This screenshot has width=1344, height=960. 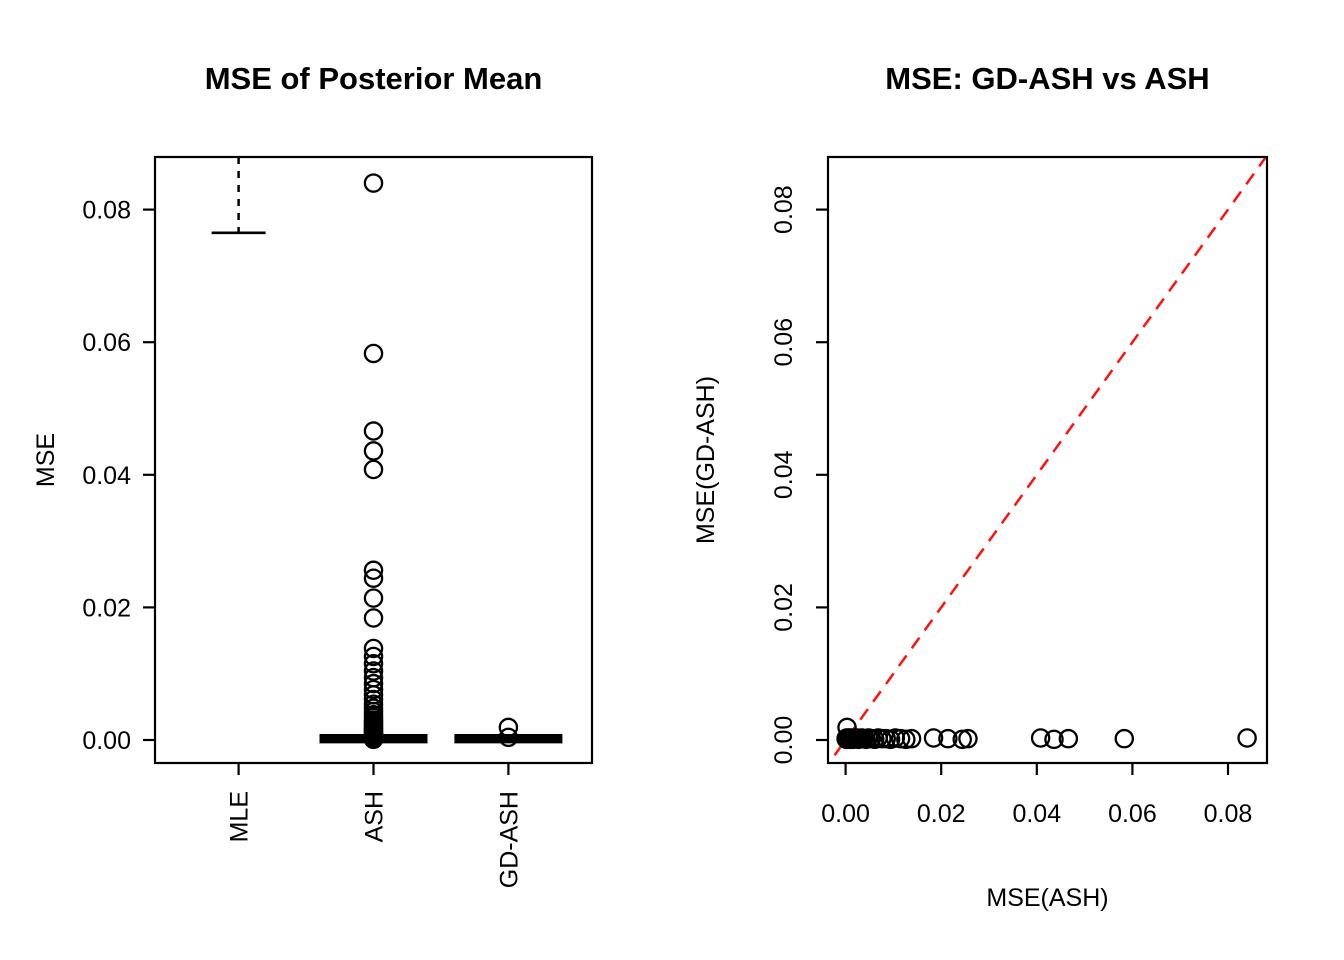 What do you see at coordinates (1228, 814) in the screenshot?
I see `right-x-tick-label: 0.08` at bounding box center [1228, 814].